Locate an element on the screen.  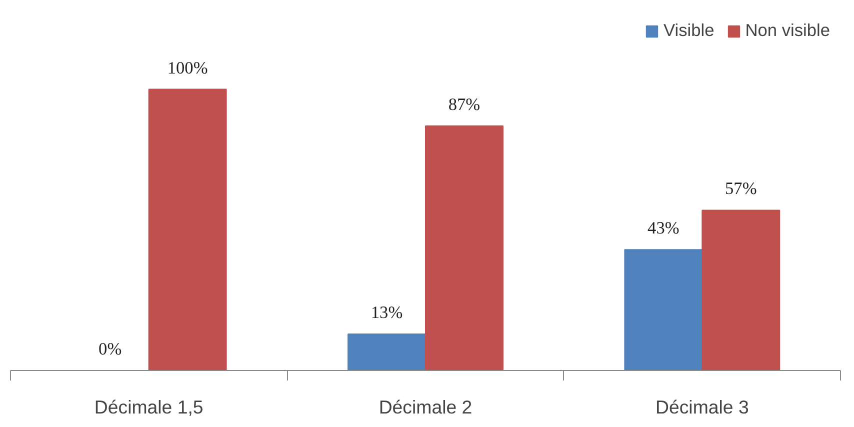
data-label: 87% is located at coordinates (464, 104).